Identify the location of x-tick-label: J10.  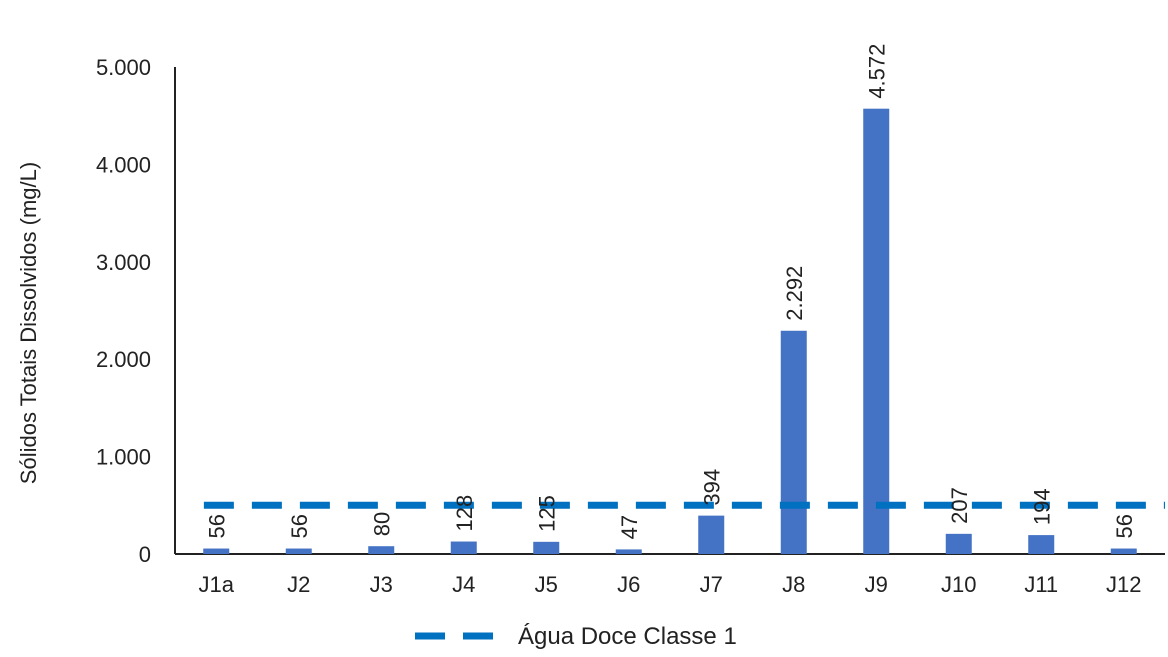
(958, 584).